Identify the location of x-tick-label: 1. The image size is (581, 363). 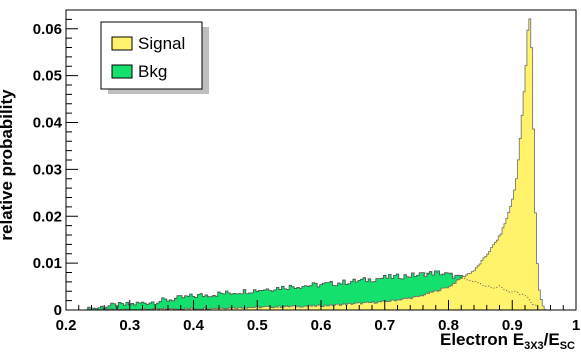
(576, 325).